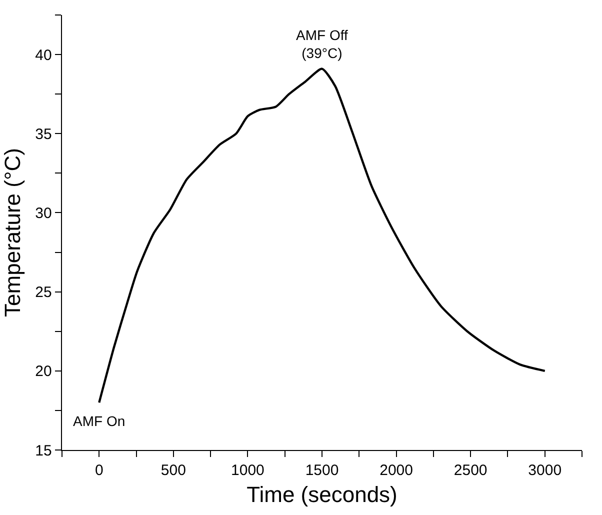 Image resolution: width=602 pixels, height=515 pixels. What do you see at coordinates (322, 495) in the screenshot?
I see `x-axis-title: Time (seconds)` at bounding box center [322, 495].